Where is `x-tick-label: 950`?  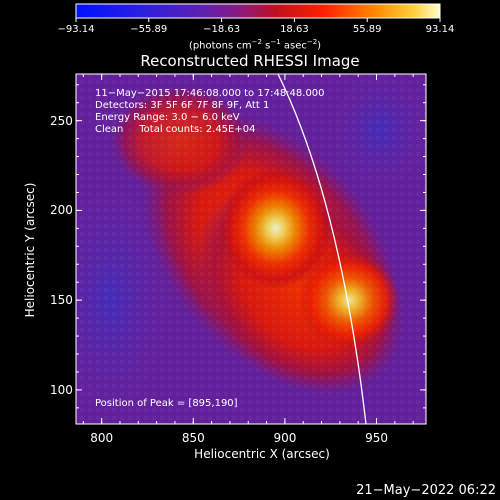 x-tick-label: 950 is located at coordinates (376, 438).